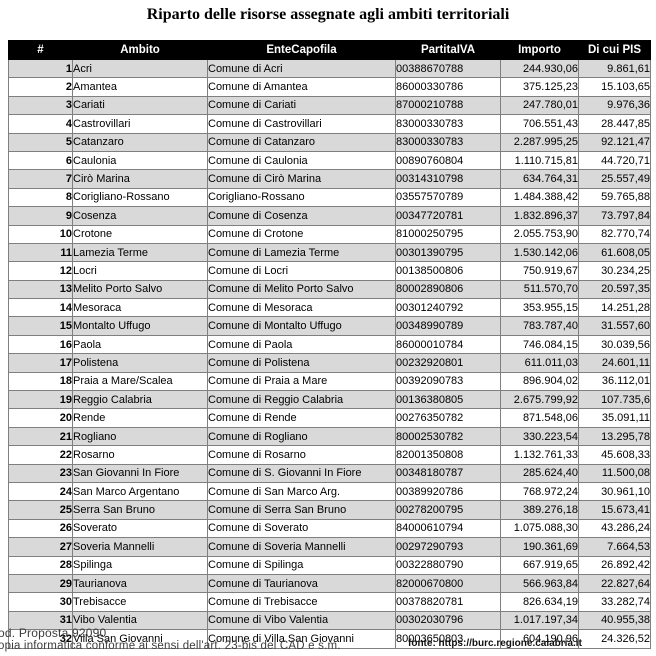 This screenshot has height=656, width=656. I want to click on cell-number: 17, so click(40, 363).